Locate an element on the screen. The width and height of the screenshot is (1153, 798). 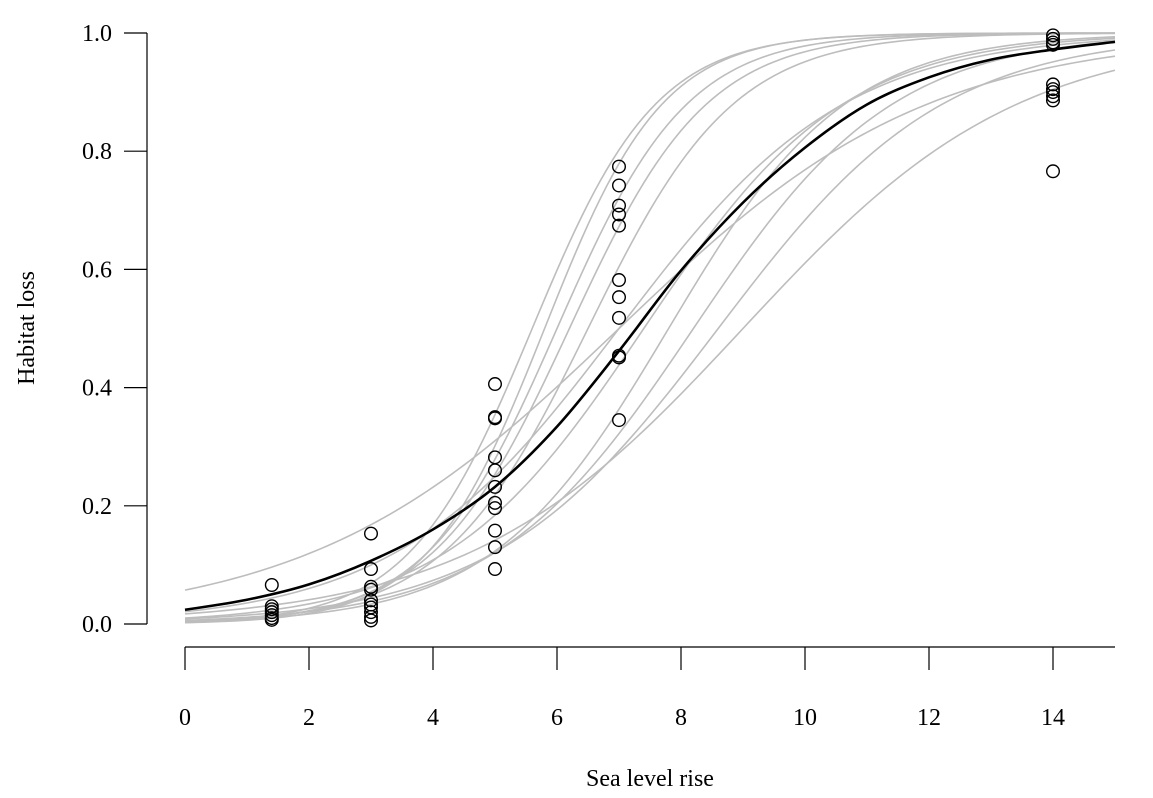
x-tick-label-4: 4 is located at coordinates (433, 718).